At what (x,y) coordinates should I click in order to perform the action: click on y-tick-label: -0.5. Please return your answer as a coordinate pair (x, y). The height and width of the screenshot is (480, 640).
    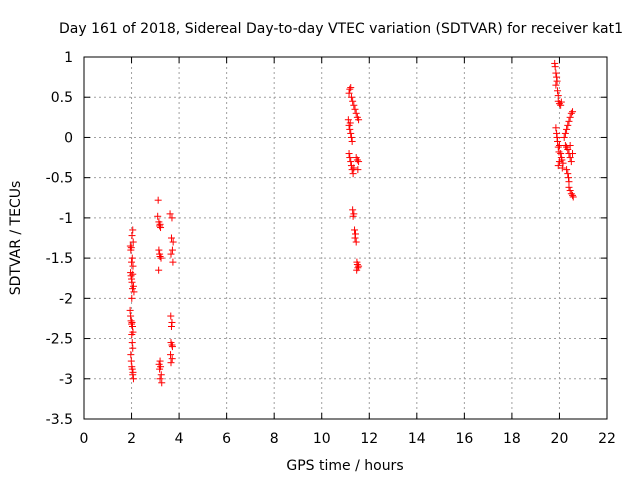
    Looking at the image, I should click on (59, 179).